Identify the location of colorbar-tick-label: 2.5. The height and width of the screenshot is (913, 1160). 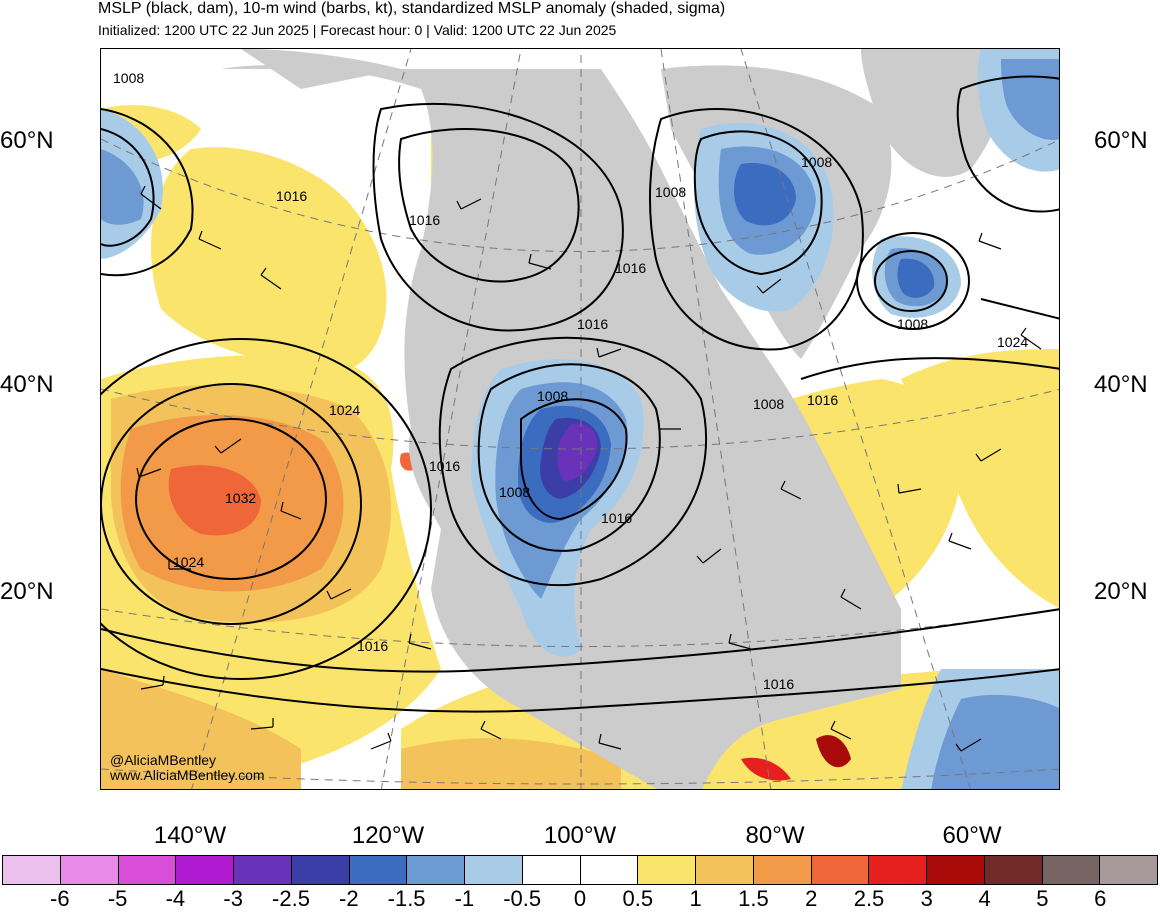
(869, 898).